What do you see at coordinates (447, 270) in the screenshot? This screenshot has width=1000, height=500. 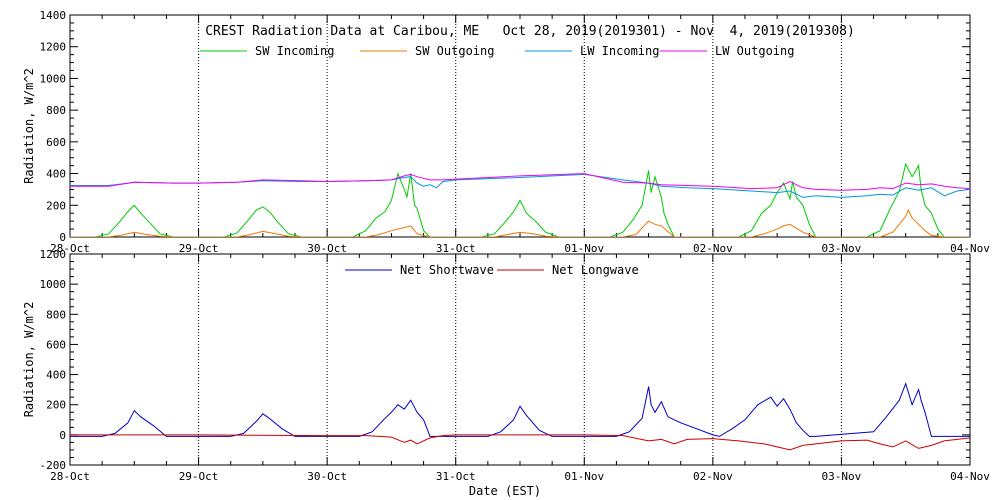 I see `legend-label: Net Shortwave` at bounding box center [447, 270].